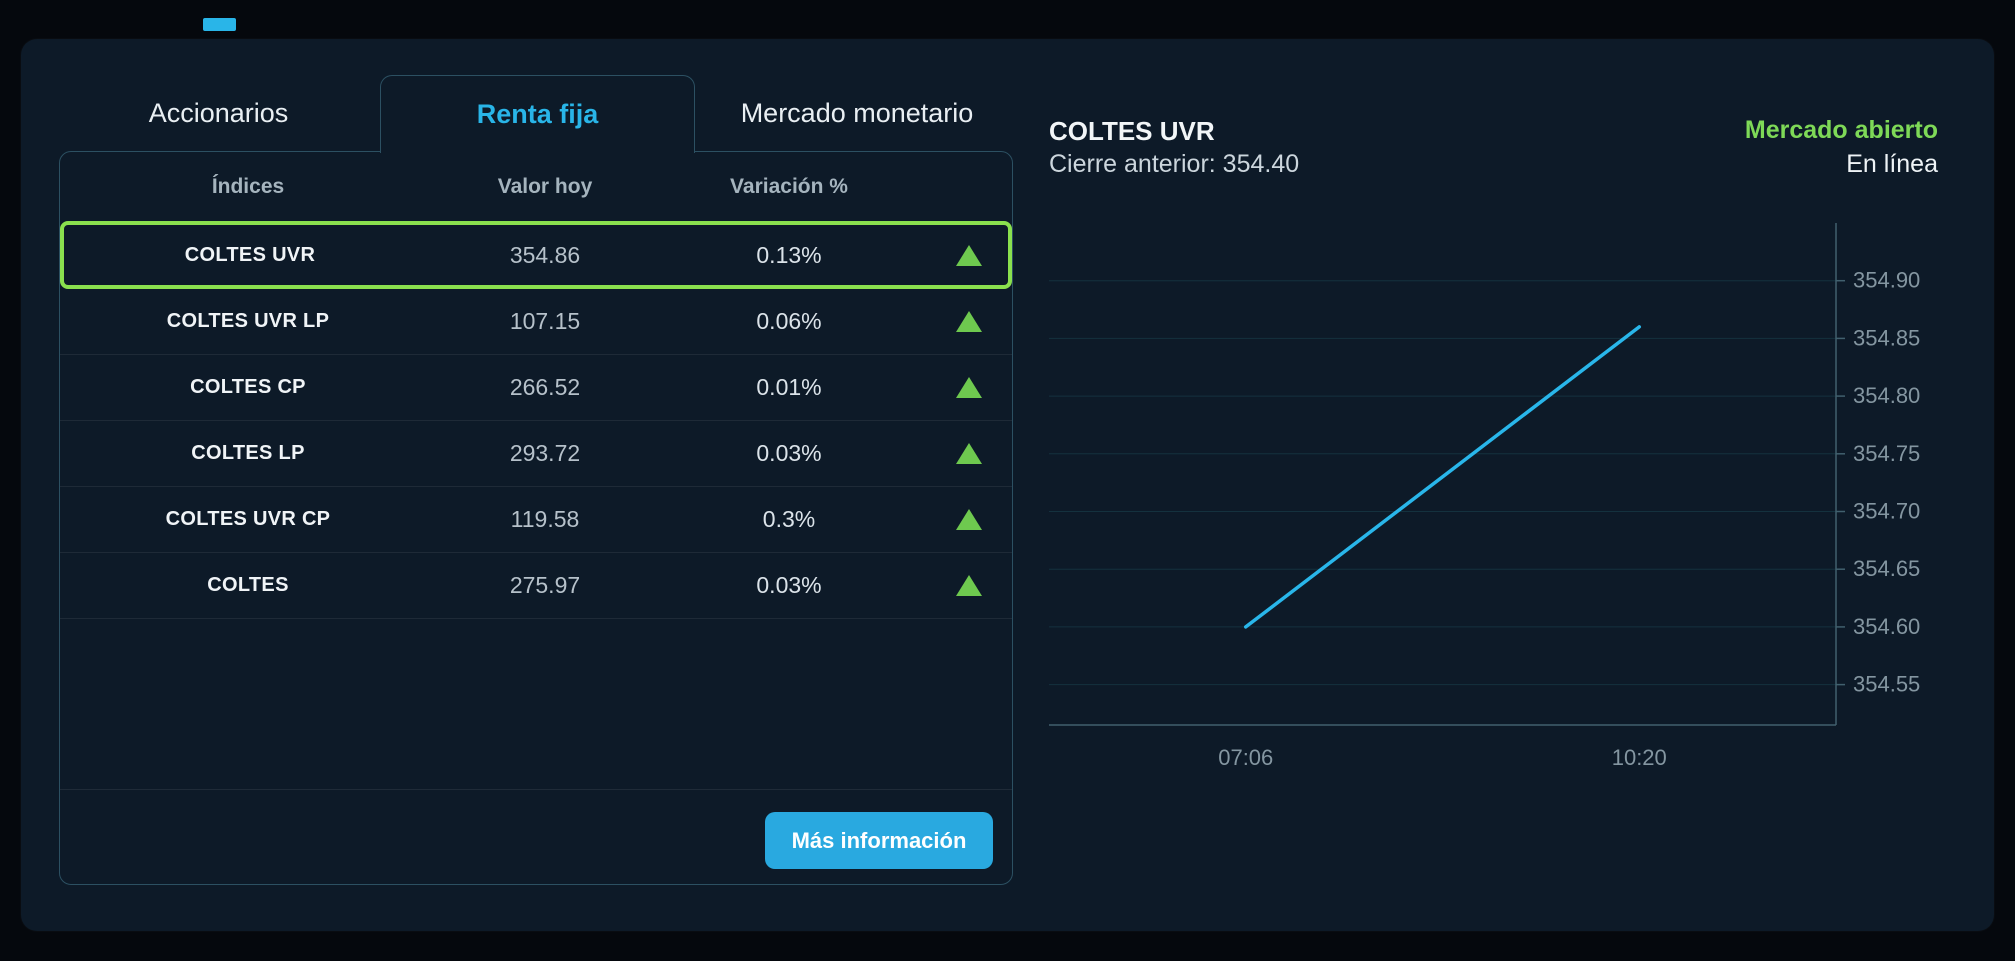 The image size is (2015, 961). I want to click on table-row-coltes-uvr-lp: COLTES UVR LP 107.15 0.06%, so click(536, 322).